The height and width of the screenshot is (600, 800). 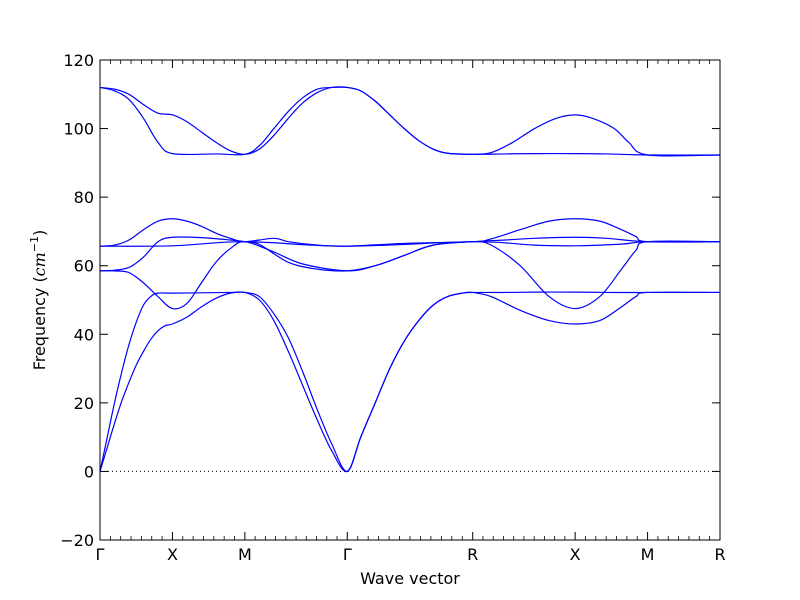 What do you see at coordinates (648, 554) in the screenshot?
I see `x-tick-label-6: M` at bounding box center [648, 554].